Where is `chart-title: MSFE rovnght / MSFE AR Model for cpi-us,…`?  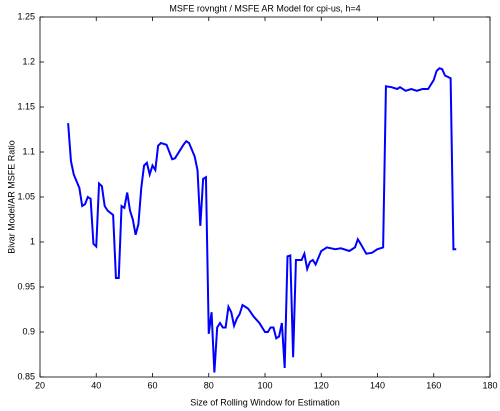 chart-title: MSFE rovnght / MSFE AR Model for cpi-us,… is located at coordinates (264, 8).